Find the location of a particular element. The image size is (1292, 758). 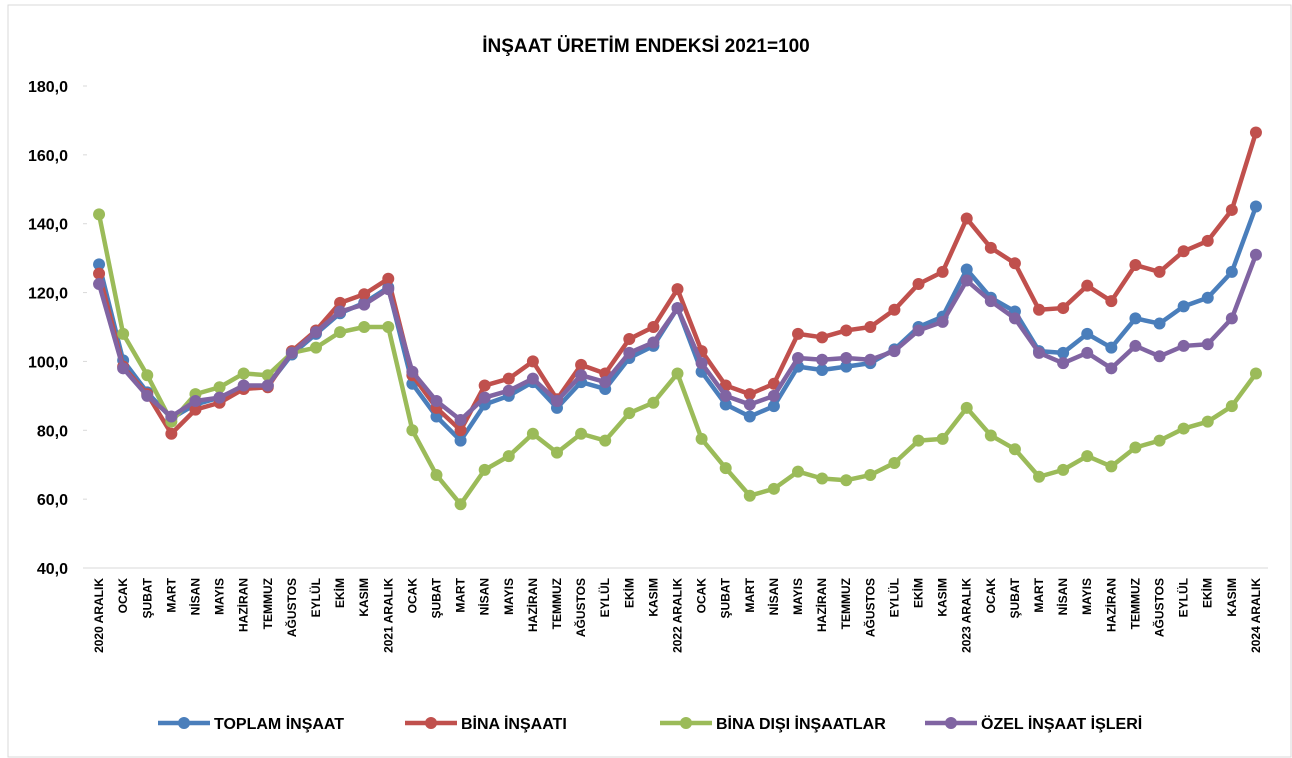

x-tick-label: 2024 ARALIK is located at coordinates (1256, 615).